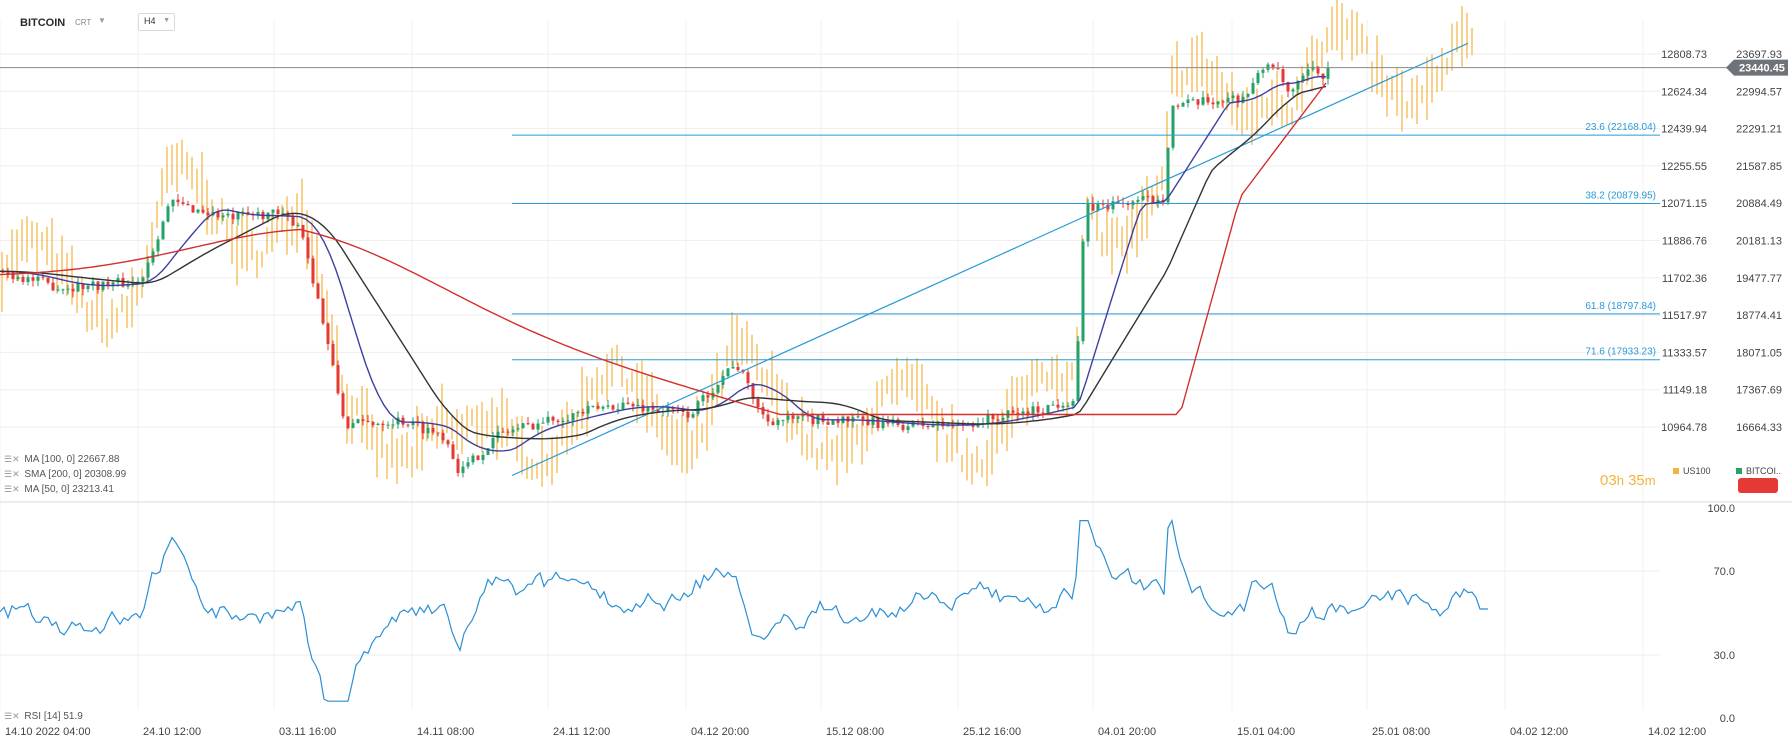 The height and width of the screenshot is (750, 1792). What do you see at coordinates (1684, 130) in the screenshot?
I see `y-left-tick-label: 12439.94` at bounding box center [1684, 130].